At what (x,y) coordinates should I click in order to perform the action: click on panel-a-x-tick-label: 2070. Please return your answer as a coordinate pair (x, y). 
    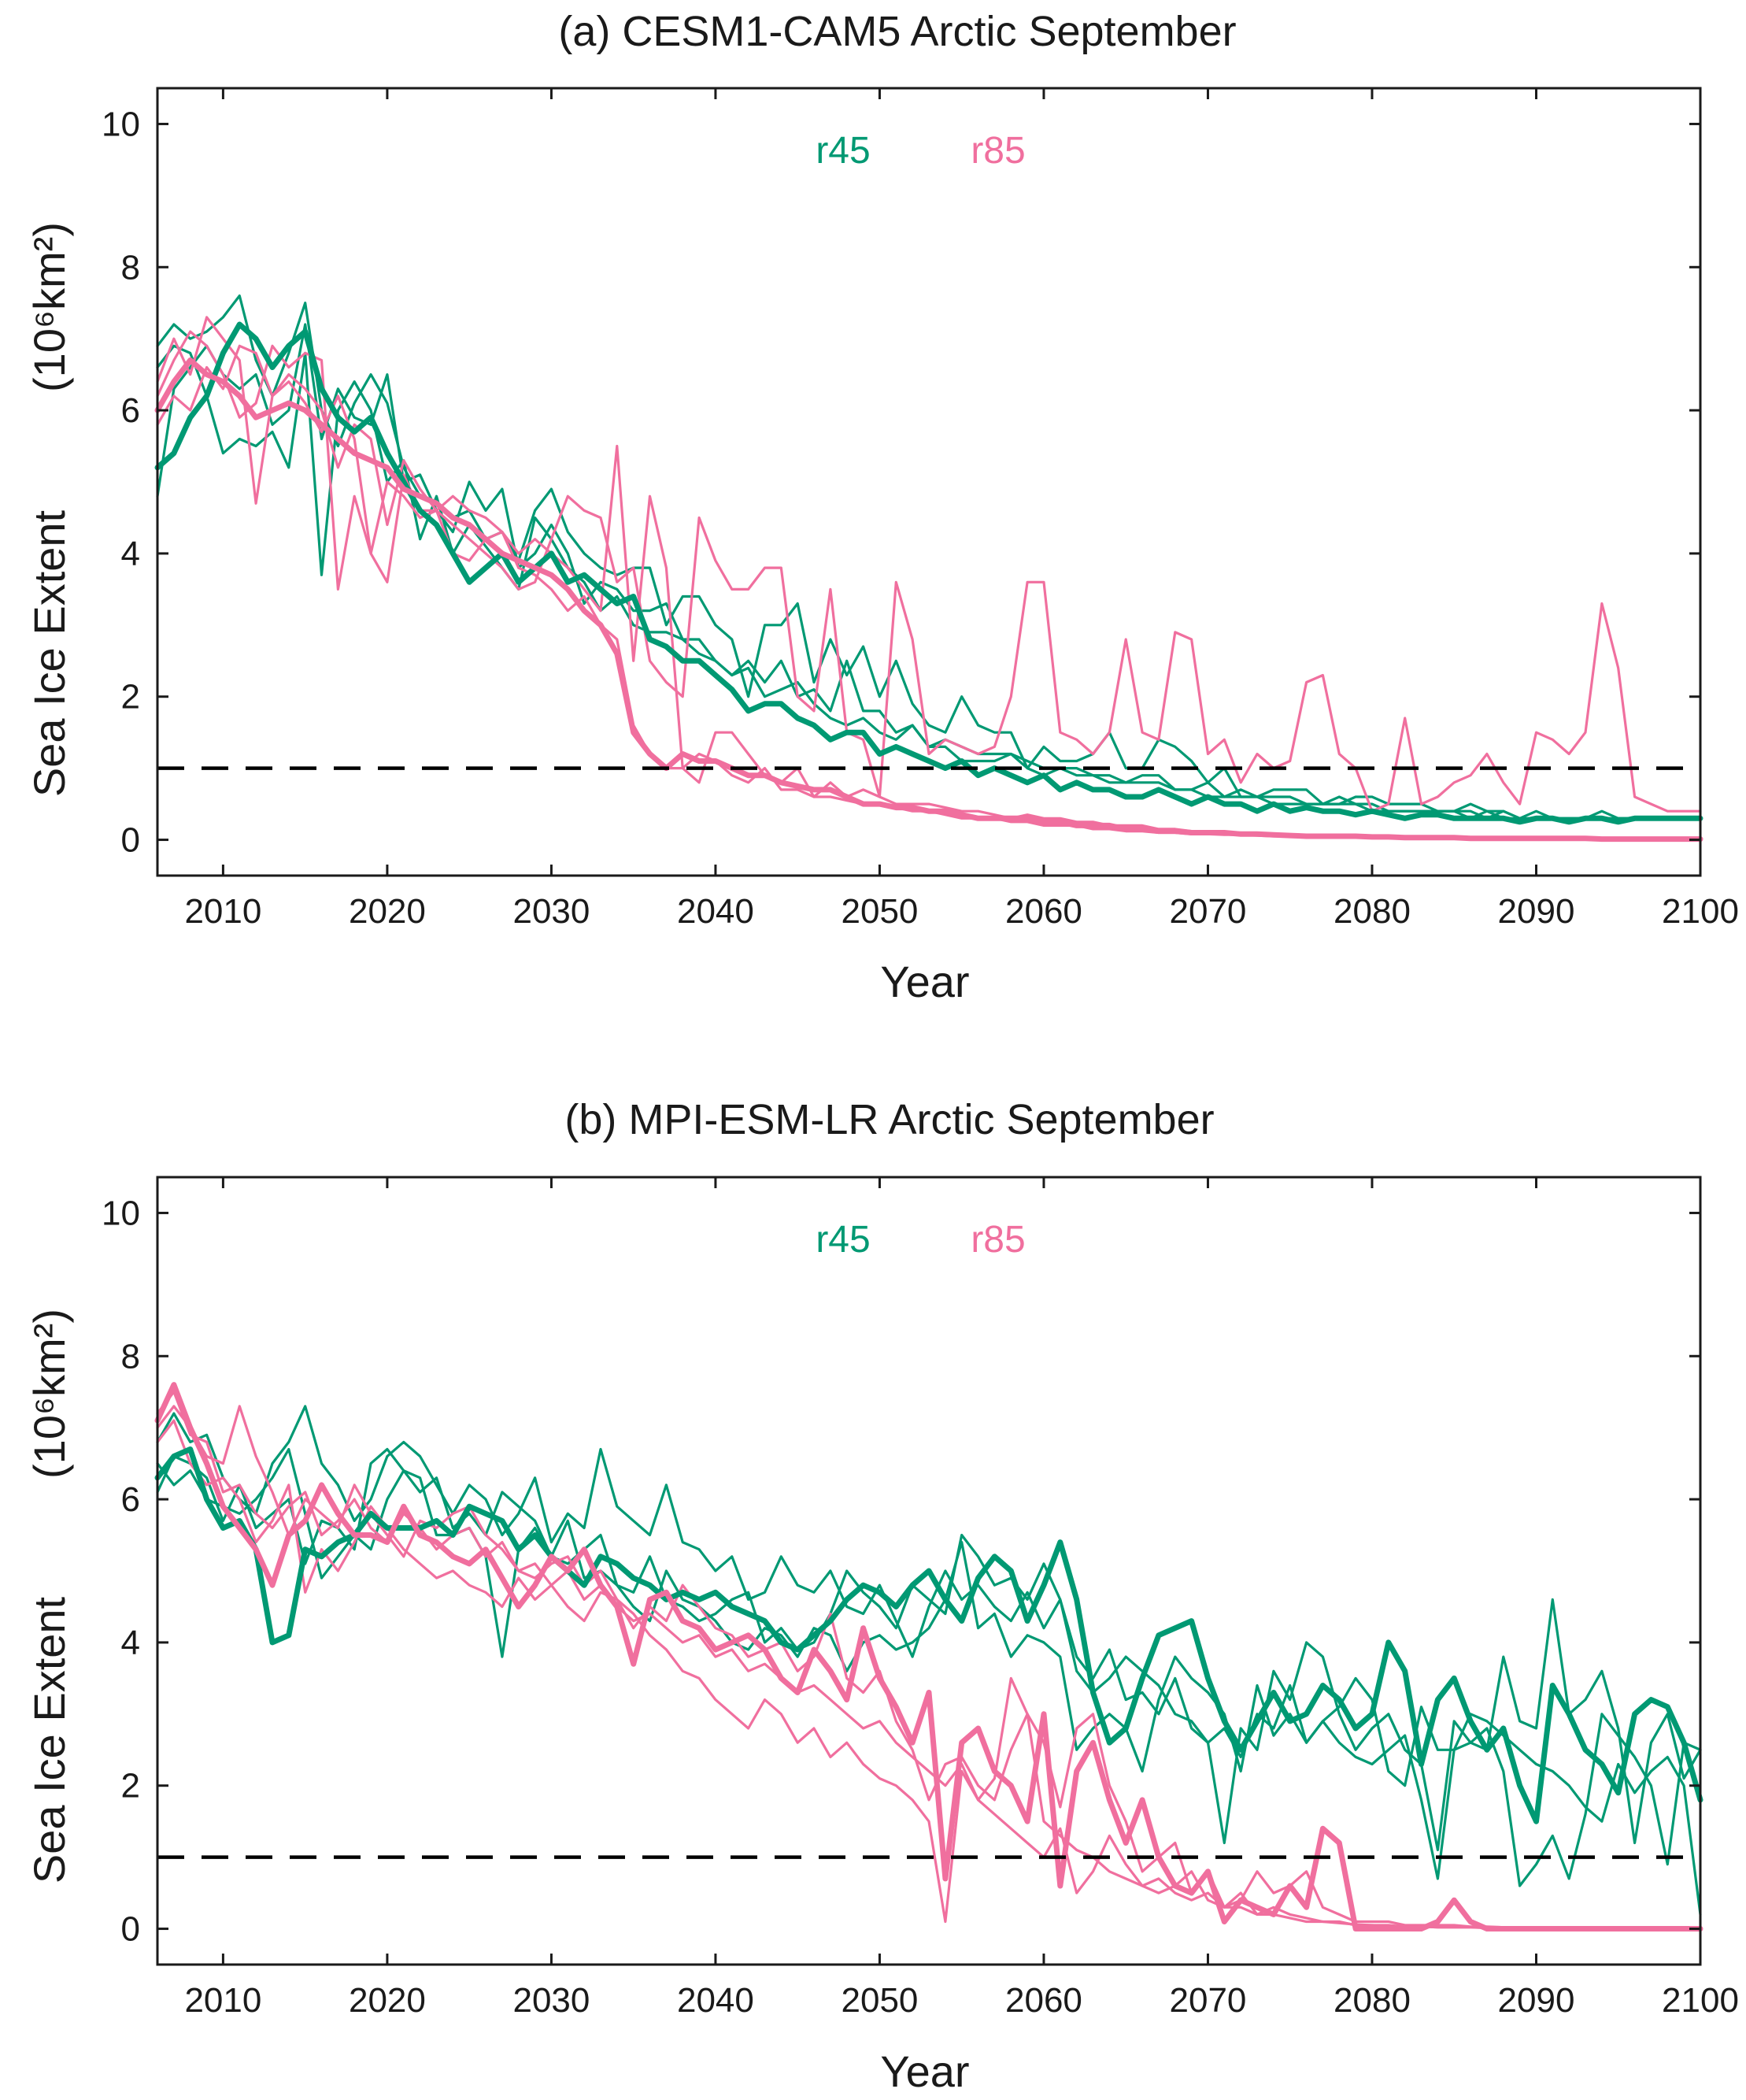
    Looking at the image, I should click on (1208, 912).